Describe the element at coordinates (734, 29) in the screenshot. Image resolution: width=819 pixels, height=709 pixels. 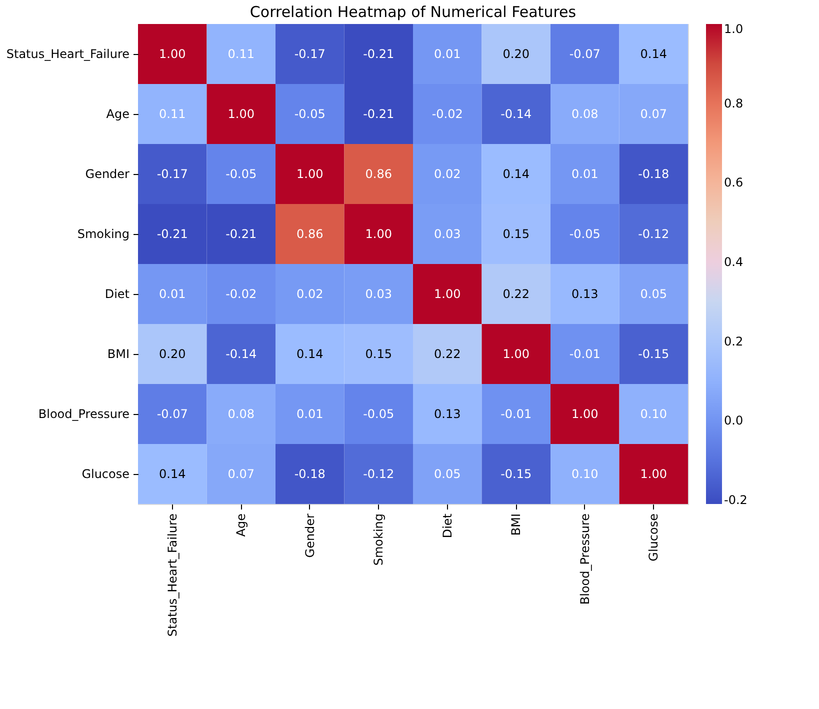
I see `color-bar-label: 1.0` at that location.